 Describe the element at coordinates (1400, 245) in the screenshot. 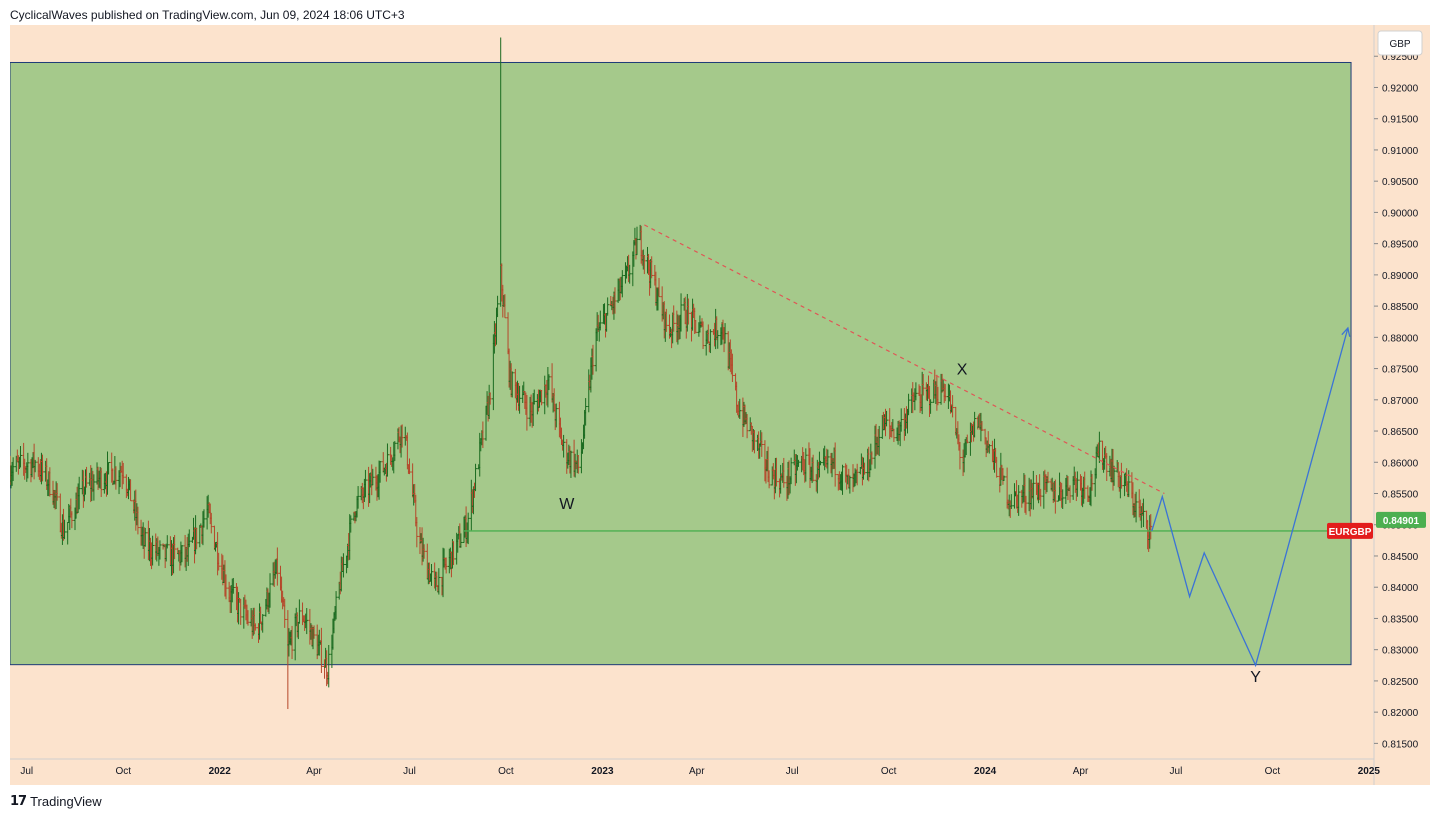

I see `y-tick-label: 0.89500` at that location.